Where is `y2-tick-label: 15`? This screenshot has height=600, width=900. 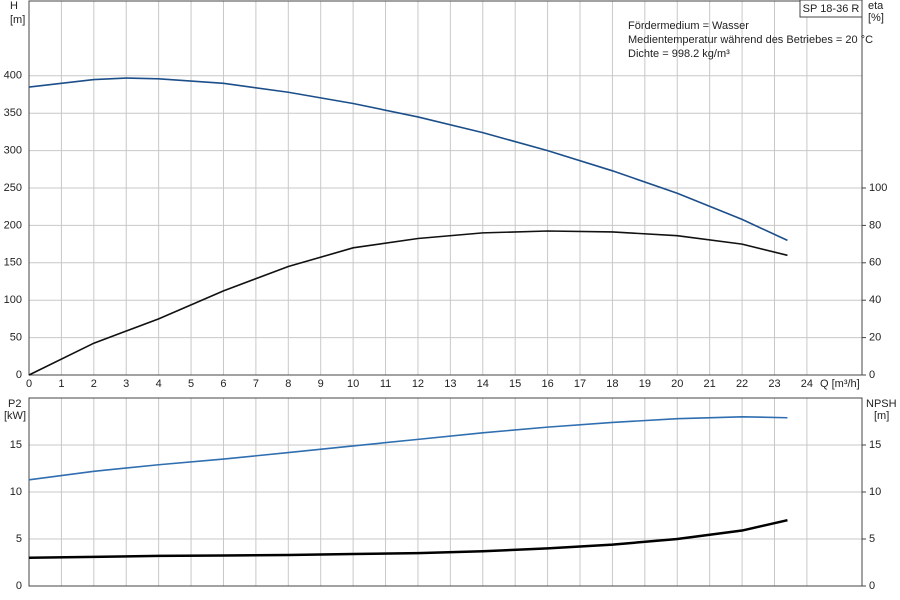 y2-tick-label: 15 is located at coordinates (875, 445).